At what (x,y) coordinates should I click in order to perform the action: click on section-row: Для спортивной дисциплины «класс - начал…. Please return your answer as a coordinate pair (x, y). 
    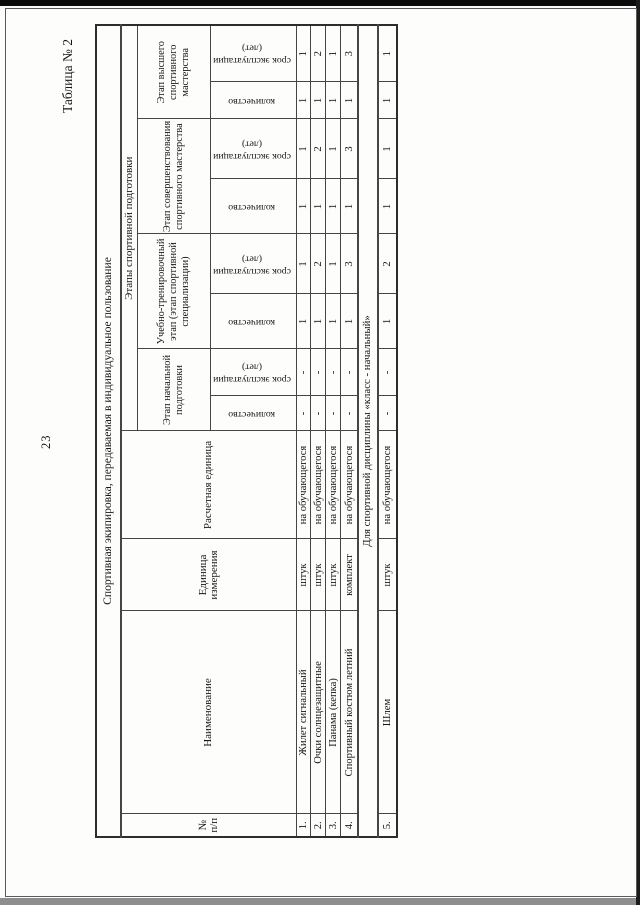
    Looking at the image, I should click on (368, 430).